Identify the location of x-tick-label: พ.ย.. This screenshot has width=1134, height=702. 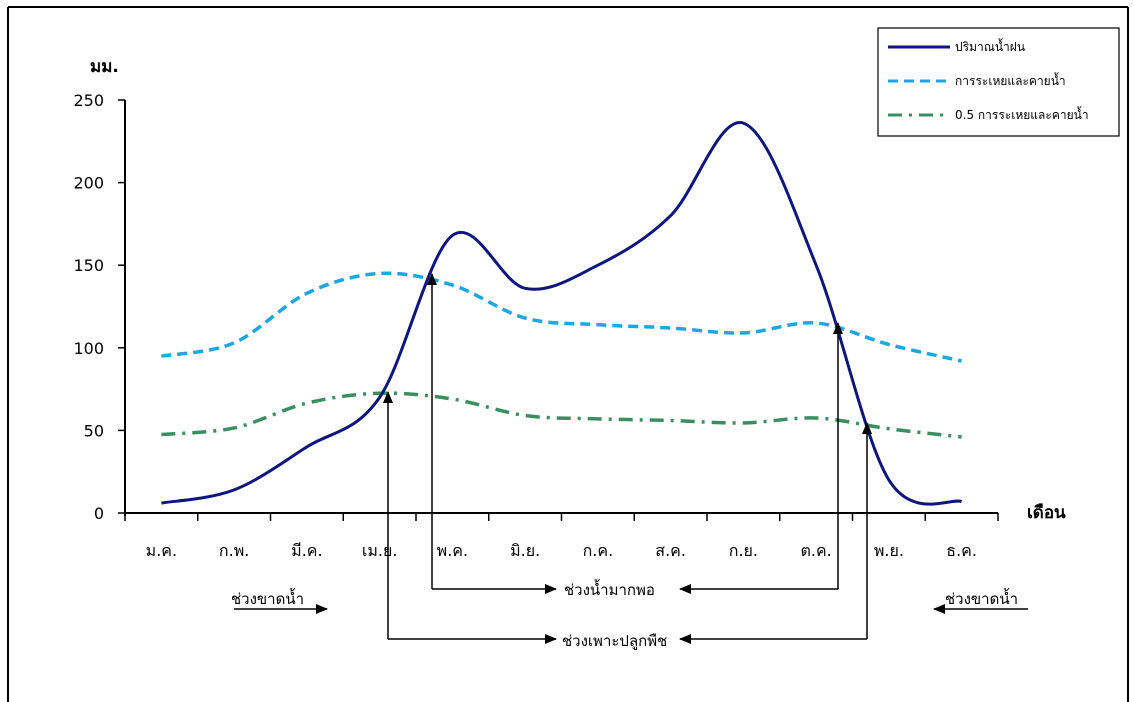
(889, 550).